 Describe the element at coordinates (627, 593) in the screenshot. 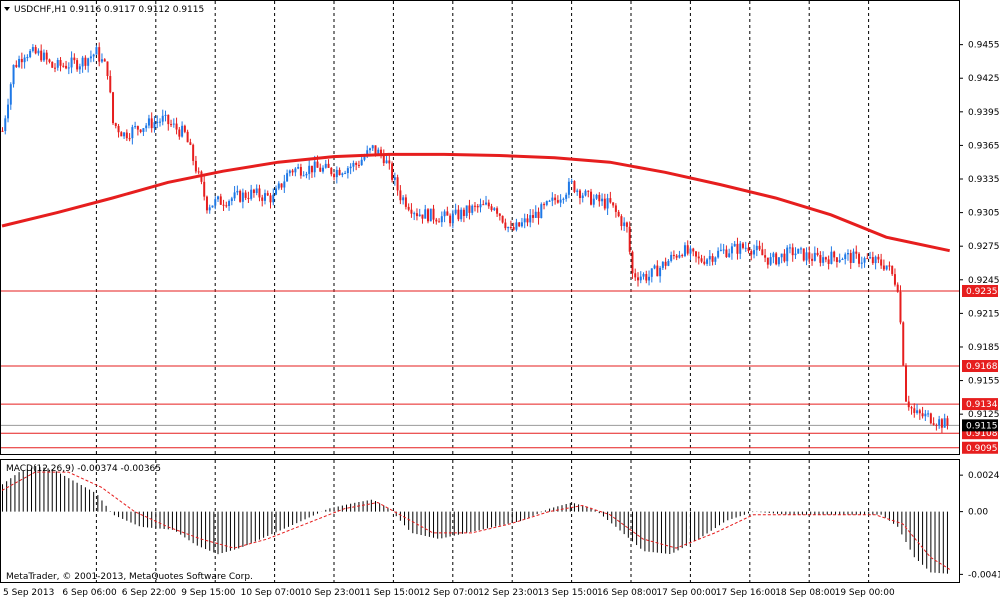

I see `x-tick-label: 16 Sep 08:00` at that location.